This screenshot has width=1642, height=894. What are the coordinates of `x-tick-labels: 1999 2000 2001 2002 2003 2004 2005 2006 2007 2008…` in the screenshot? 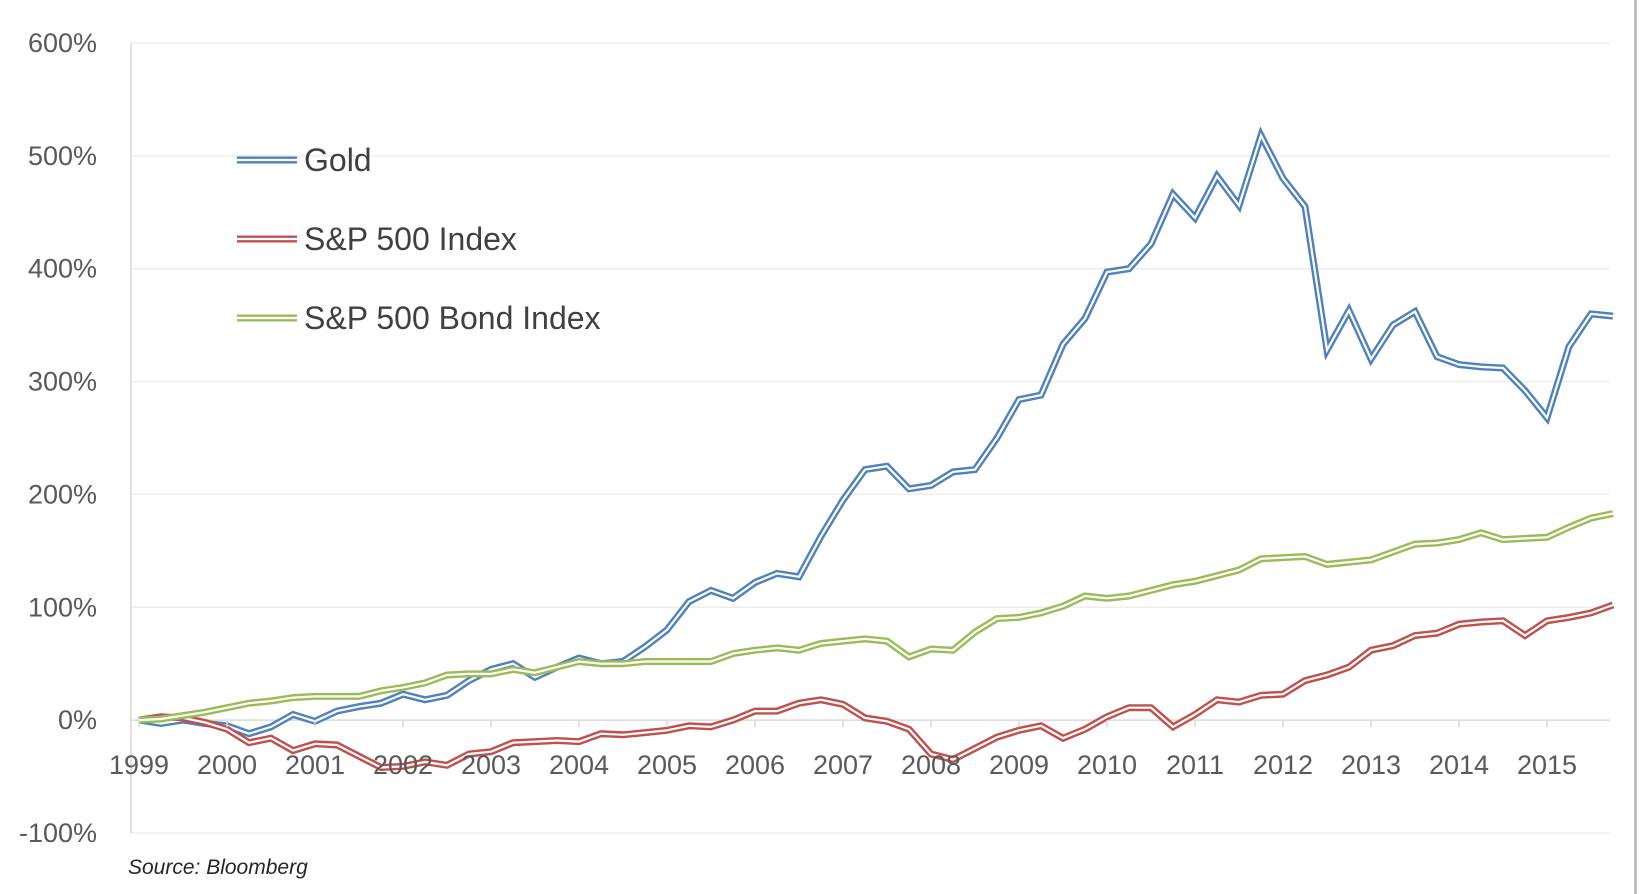 It's located at (843, 750).